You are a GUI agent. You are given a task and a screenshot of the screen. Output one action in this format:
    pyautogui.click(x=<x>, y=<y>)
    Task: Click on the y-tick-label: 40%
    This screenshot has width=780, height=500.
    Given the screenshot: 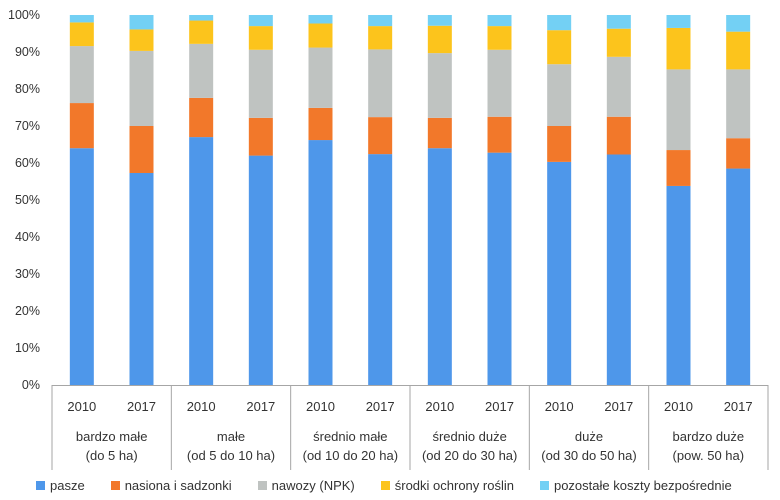 What is the action you would take?
    pyautogui.click(x=27, y=237)
    